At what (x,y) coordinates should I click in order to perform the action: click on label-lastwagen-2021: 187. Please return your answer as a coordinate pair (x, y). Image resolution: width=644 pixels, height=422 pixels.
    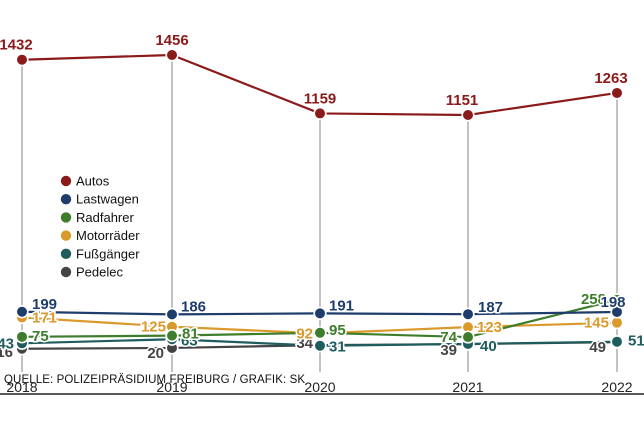
    Looking at the image, I should click on (490, 307).